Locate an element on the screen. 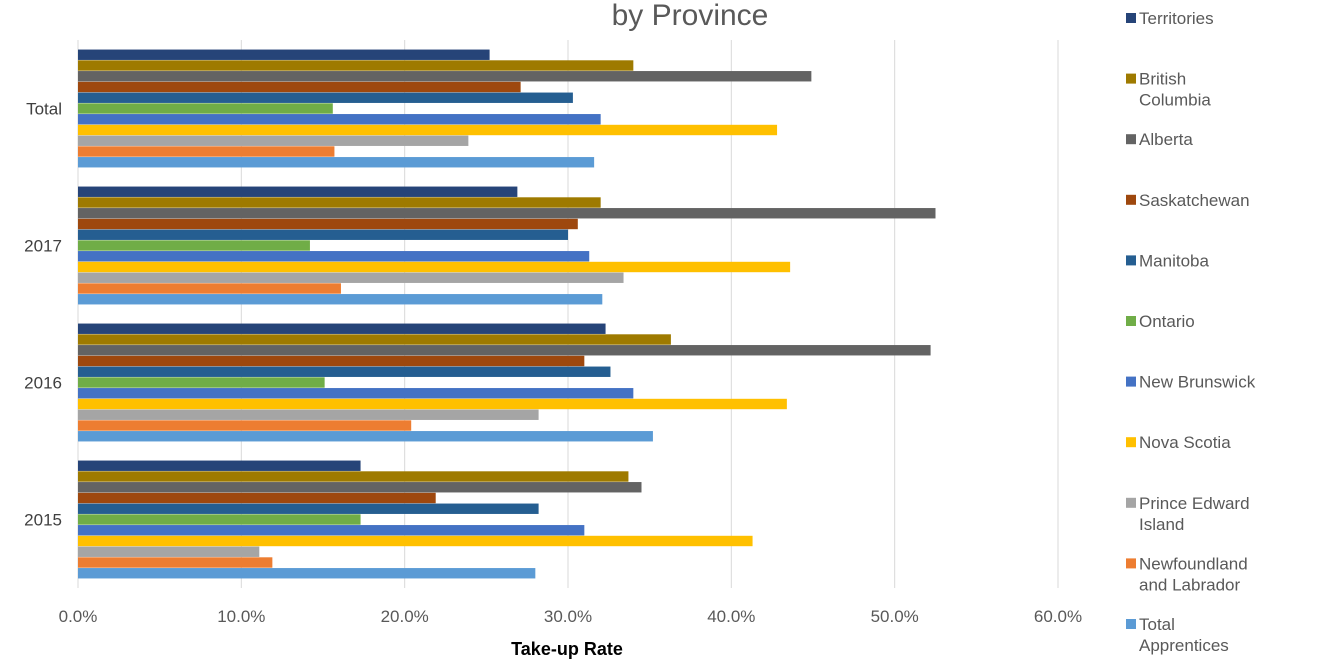  x-axis-ticks: 0.0% 10.0% 20.0% 30.0% 40.0% 50.0% 60.0% is located at coordinates (570, 616).